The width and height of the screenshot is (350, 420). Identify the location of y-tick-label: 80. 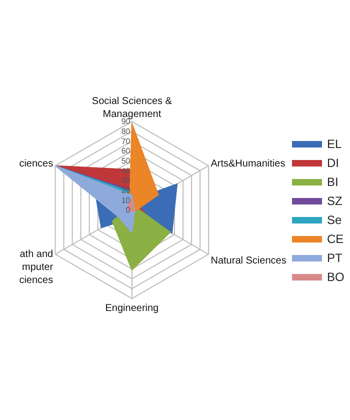
(126, 131).